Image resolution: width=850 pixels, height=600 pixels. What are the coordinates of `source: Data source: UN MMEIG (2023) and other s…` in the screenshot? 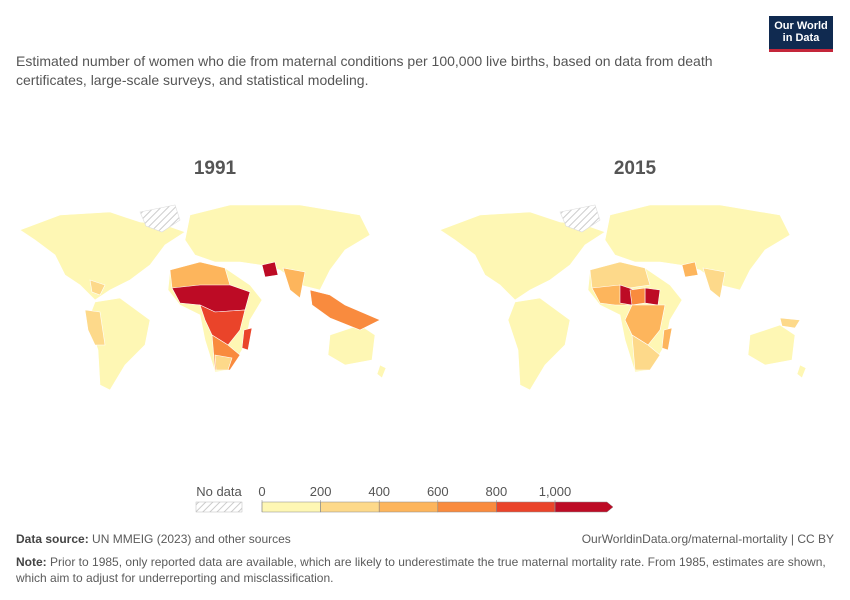 It's located at (153, 539).